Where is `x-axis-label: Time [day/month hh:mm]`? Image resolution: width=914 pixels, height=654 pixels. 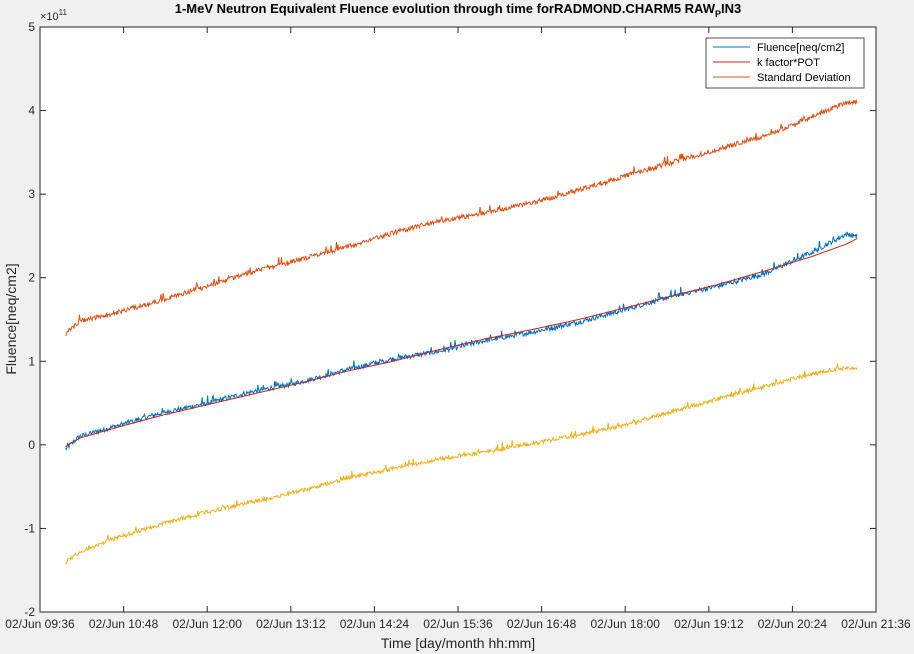
x-axis-label: Time [day/month hh:mm] is located at coordinates (458, 643).